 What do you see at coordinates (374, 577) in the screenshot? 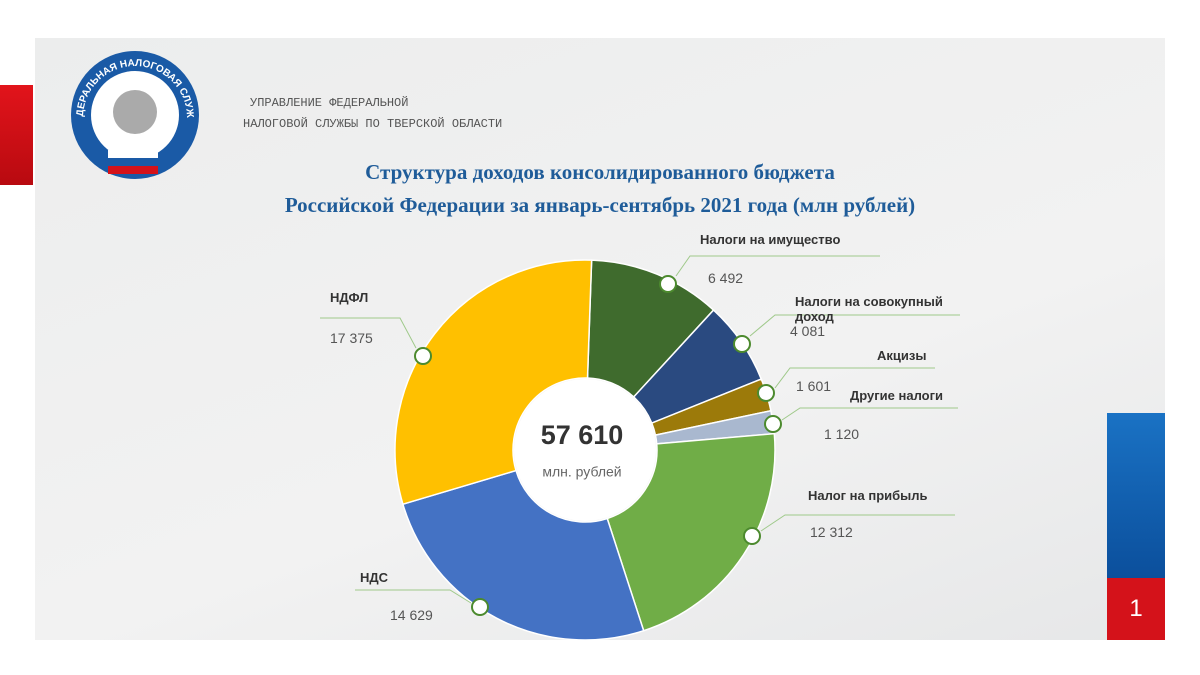
I see `category-label: НДС` at bounding box center [374, 577].